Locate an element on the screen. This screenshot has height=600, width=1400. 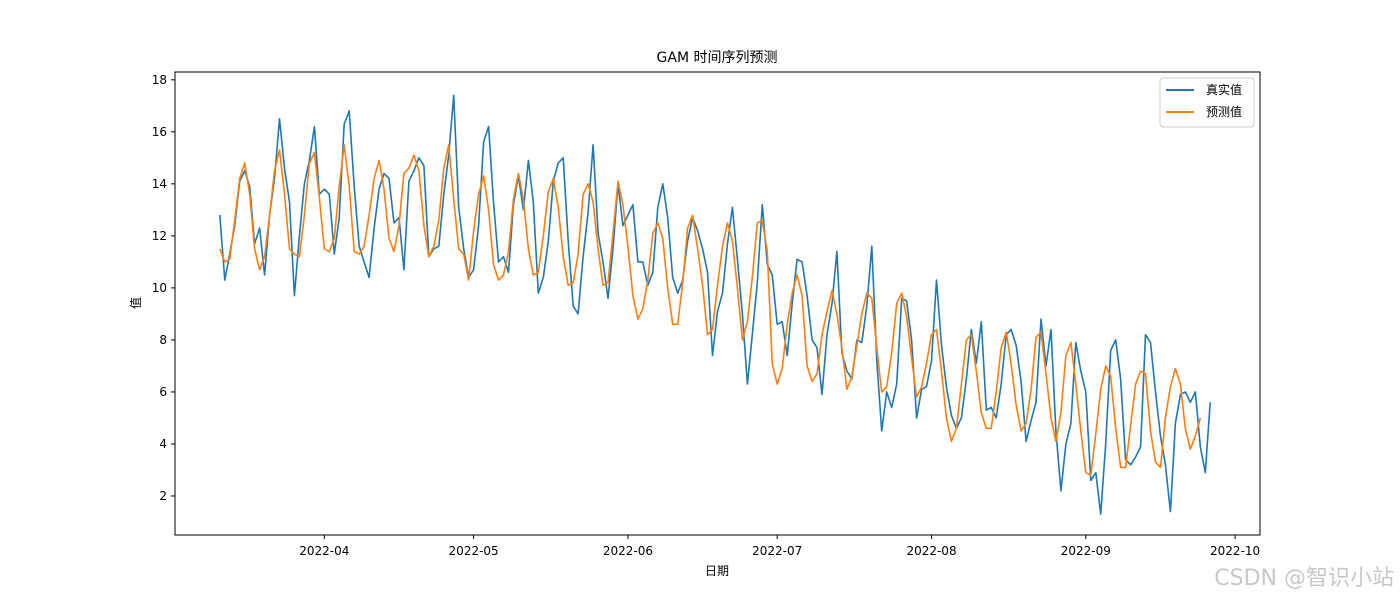
x-axis-label: 日期 is located at coordinates (717, 571).